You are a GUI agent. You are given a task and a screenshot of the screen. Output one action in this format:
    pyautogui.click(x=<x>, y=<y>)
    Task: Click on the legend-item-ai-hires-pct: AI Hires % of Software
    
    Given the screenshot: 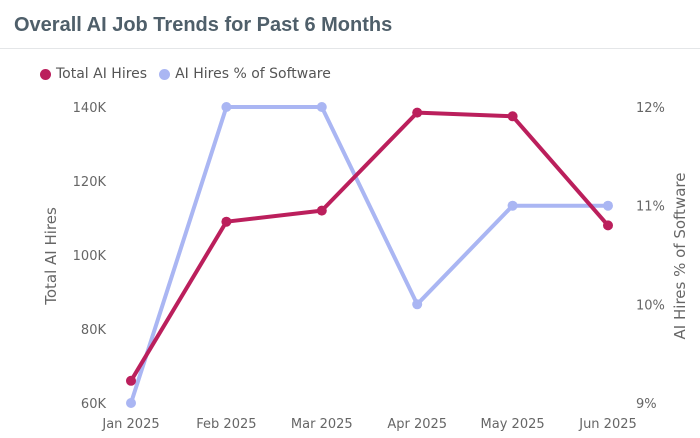 What is the action you would take?
    pyautogui.click(x=245, y=74)
    